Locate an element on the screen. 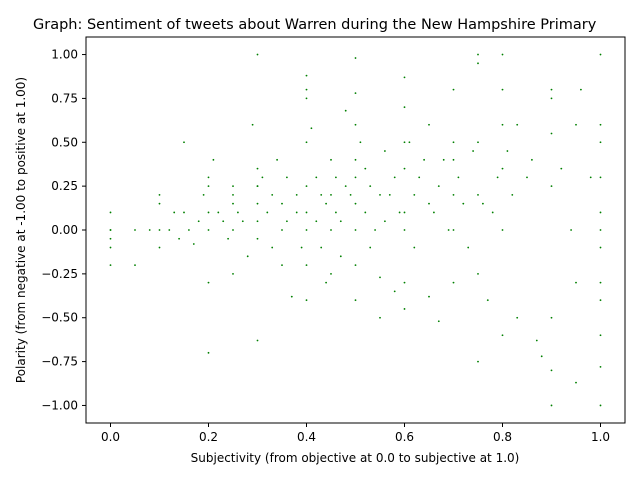 The image size is (640, 480). x-tick-label: 0.8 is located at coordinates (502, 437).